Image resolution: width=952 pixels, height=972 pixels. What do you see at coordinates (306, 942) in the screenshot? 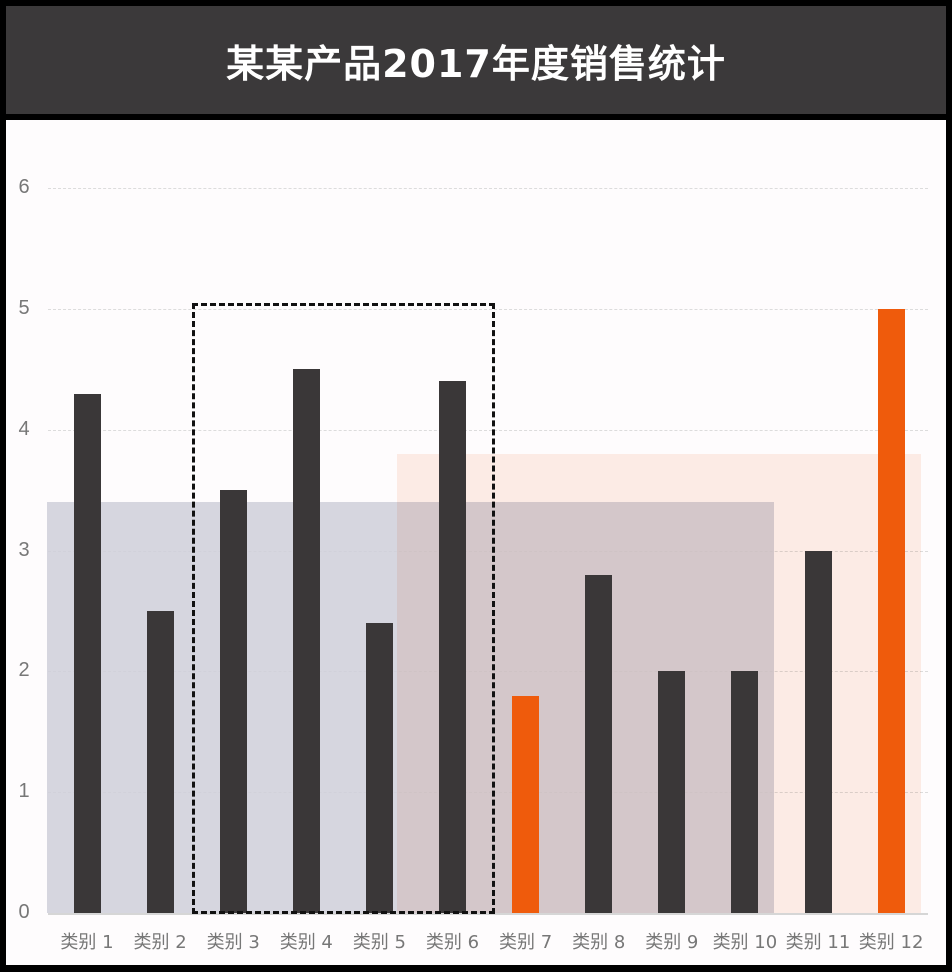
I see `x-tick-label: 类别 4` at bounding box center [306, 942].